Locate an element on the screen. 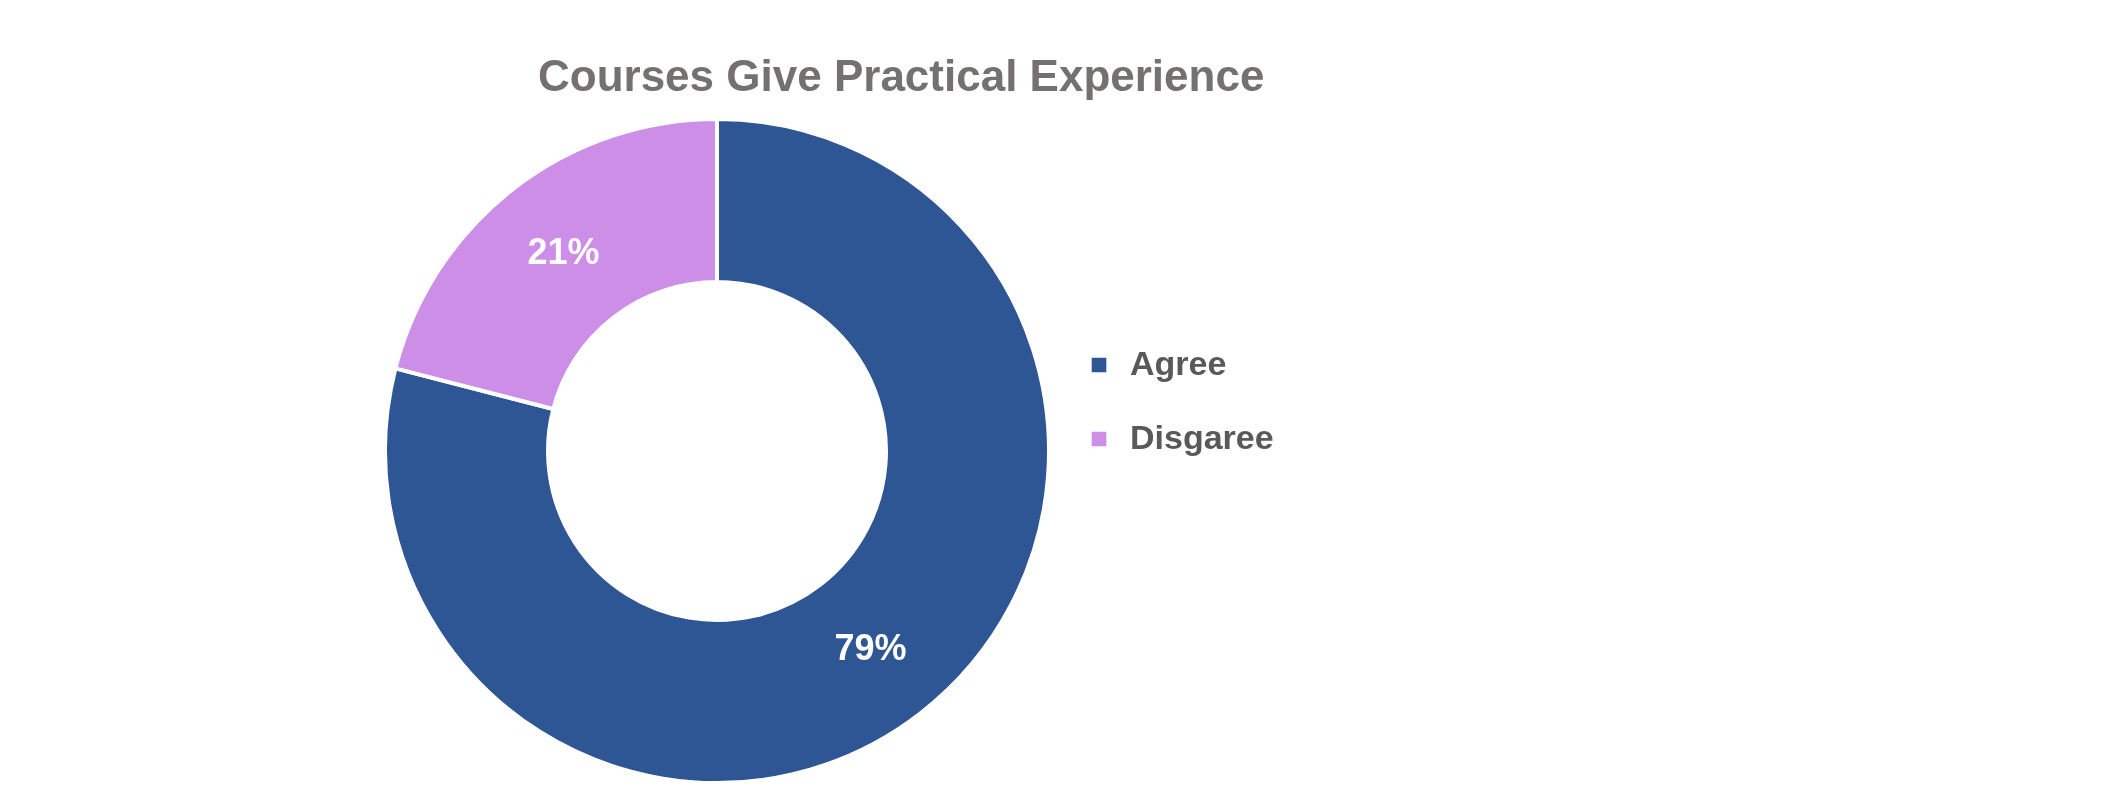 The image size is (2122, 796). data-label: 79% is located at coordinates (870, 647).